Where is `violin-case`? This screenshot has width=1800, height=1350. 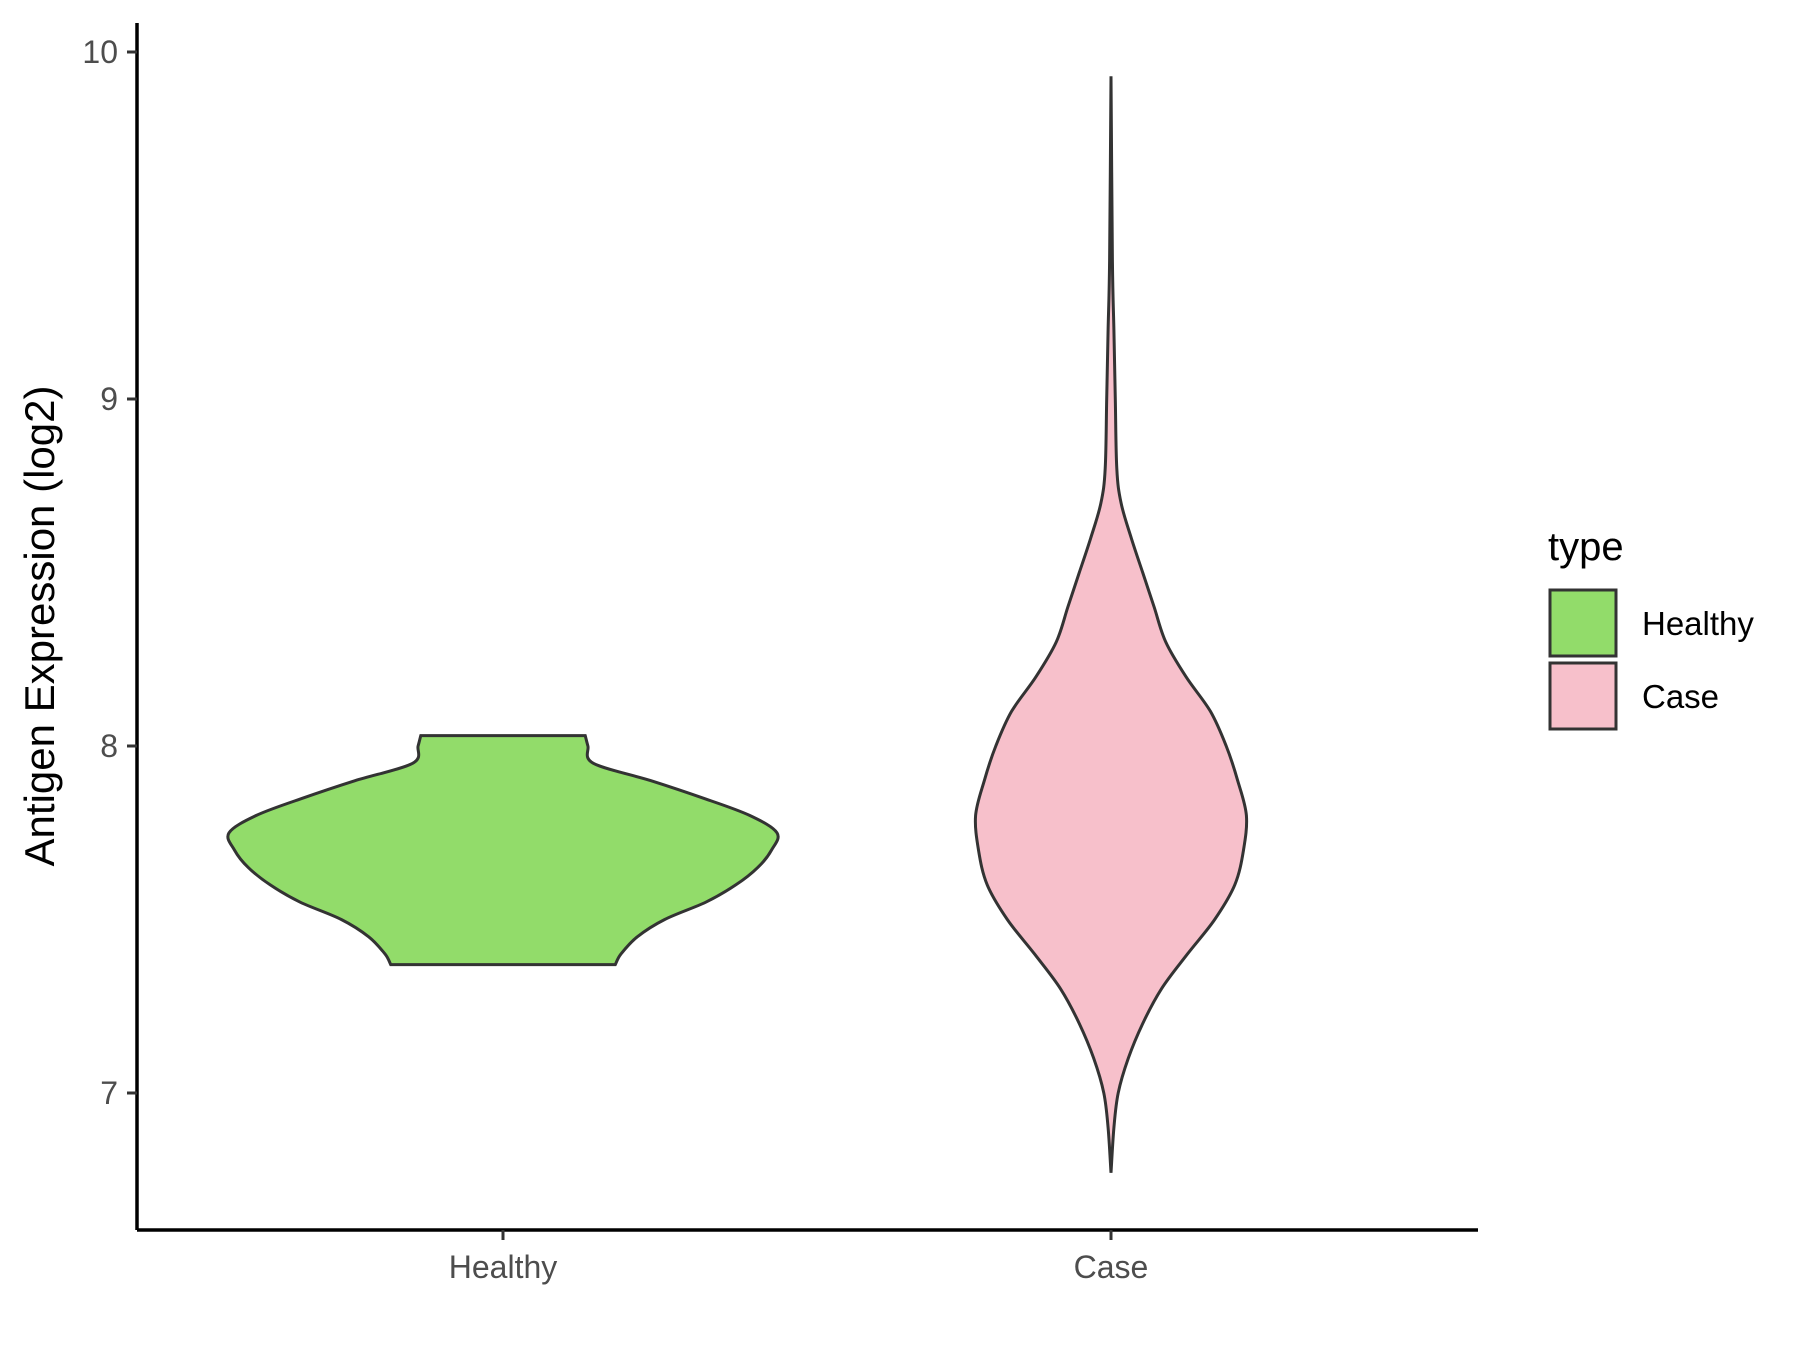 violin-case is located at coordinates (1111, 624).